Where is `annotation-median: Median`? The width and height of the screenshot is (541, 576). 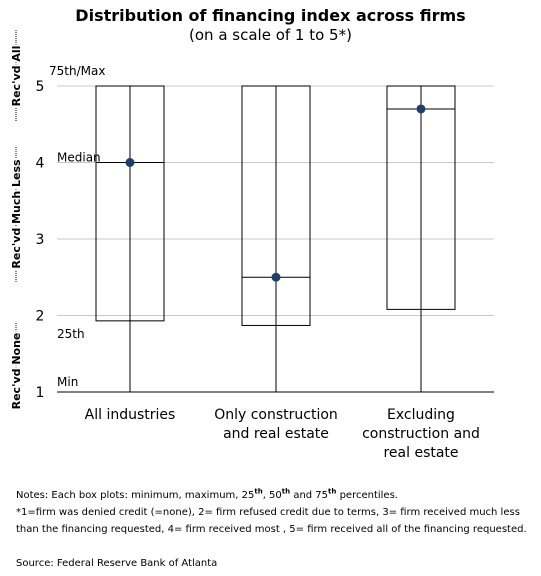
annotation-median: Median is located at coordinates (79, 158).